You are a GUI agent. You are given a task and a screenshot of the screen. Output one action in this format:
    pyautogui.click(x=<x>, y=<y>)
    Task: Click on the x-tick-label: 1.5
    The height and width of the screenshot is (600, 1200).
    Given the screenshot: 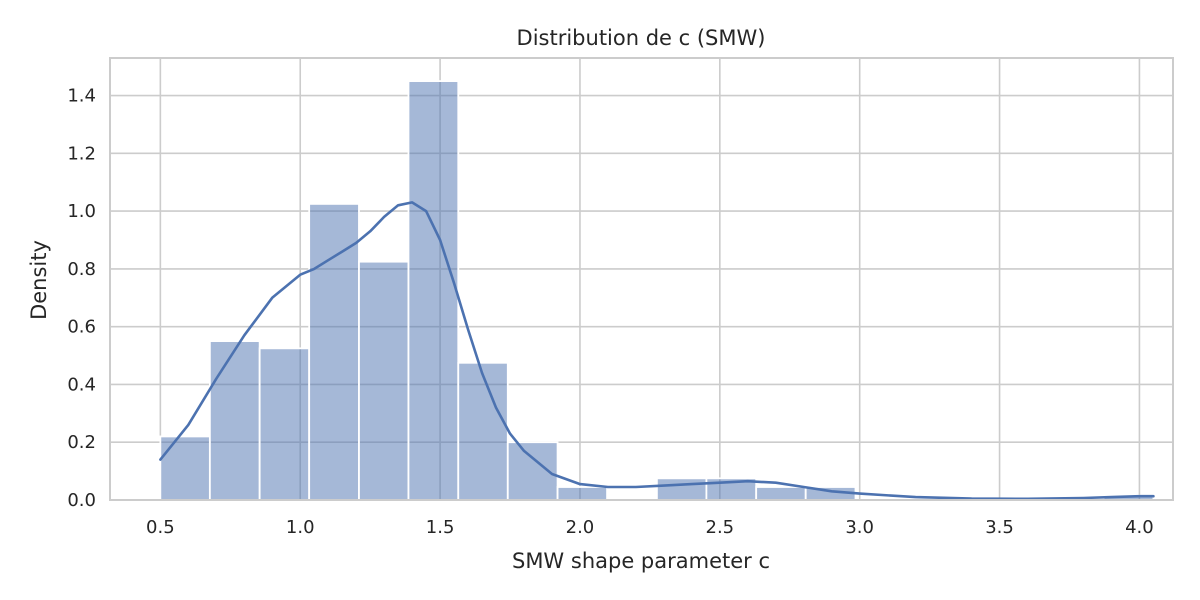 What is the action you would take?
    pyautogui.click(x=440, y=527)
    